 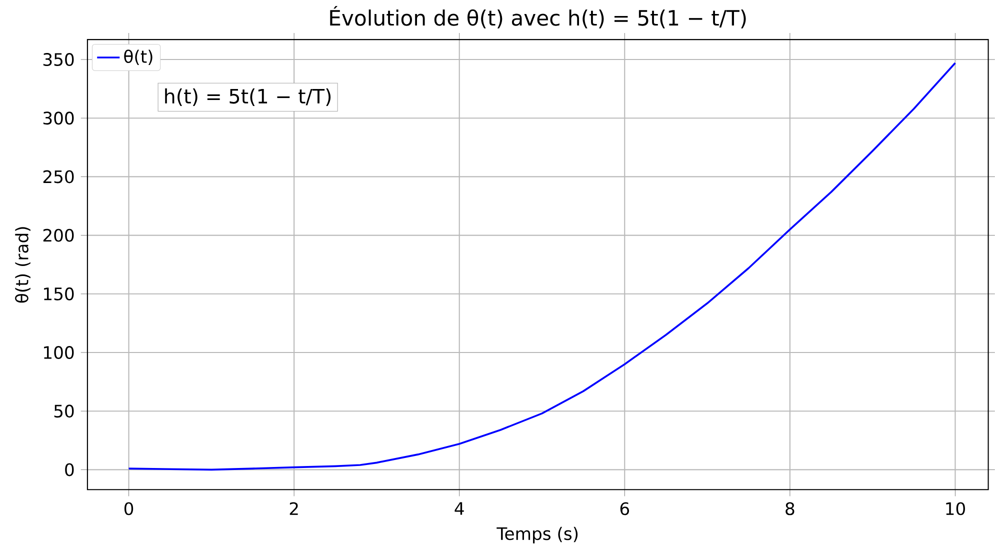 I want to click on y-tick-label: 150, so click(x=59, y=293).